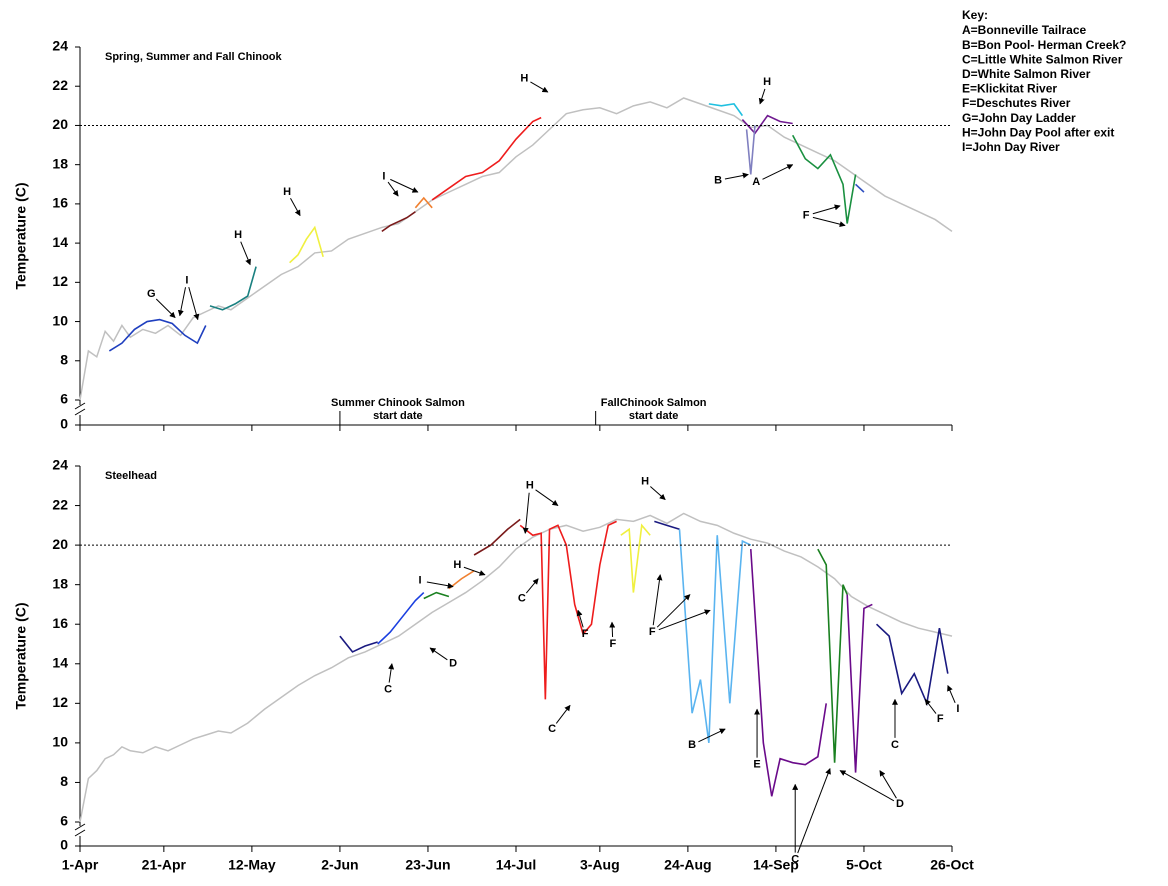 Image resolution: width=1168 pixels, height=886 pixels. I want to click on y-tick-label: 20, so click(60, 544).